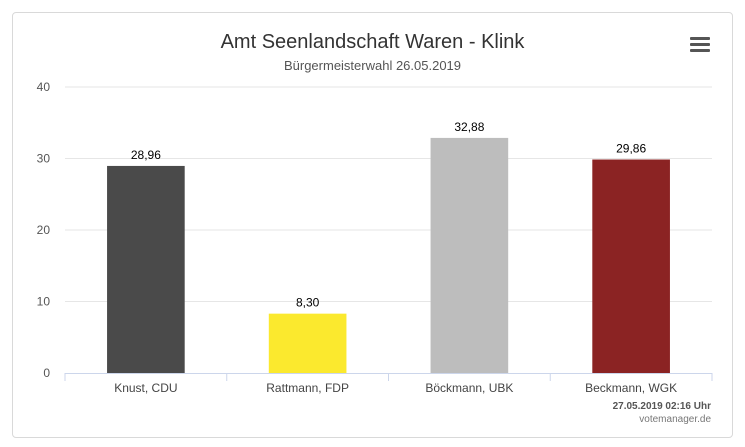  What do you see at coordinates (700, 45) in the screenshot?
I see `hamburger-menu-icon` at bounding box center [700, 45].